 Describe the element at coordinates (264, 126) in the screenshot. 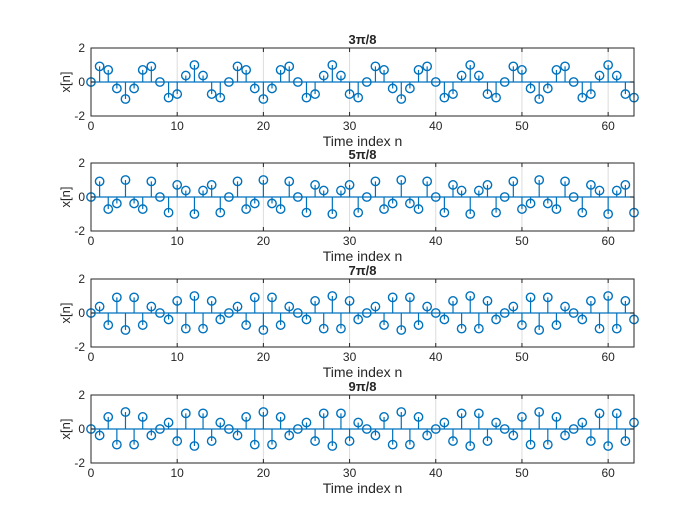

I see `x-tick-label: 20` at that location.